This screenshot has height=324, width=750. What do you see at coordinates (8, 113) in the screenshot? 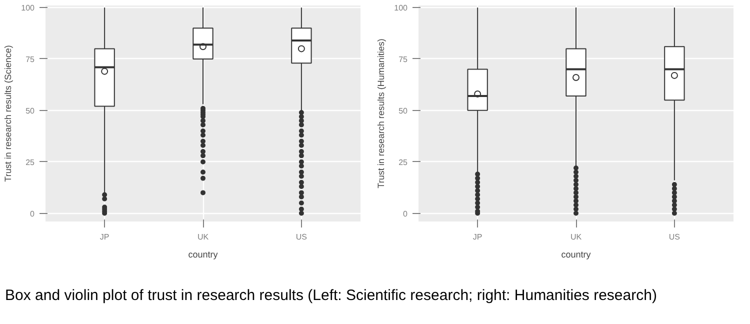
I see `y-axis-title: Trust in research results (Science)` at bounding box center [8, 113].